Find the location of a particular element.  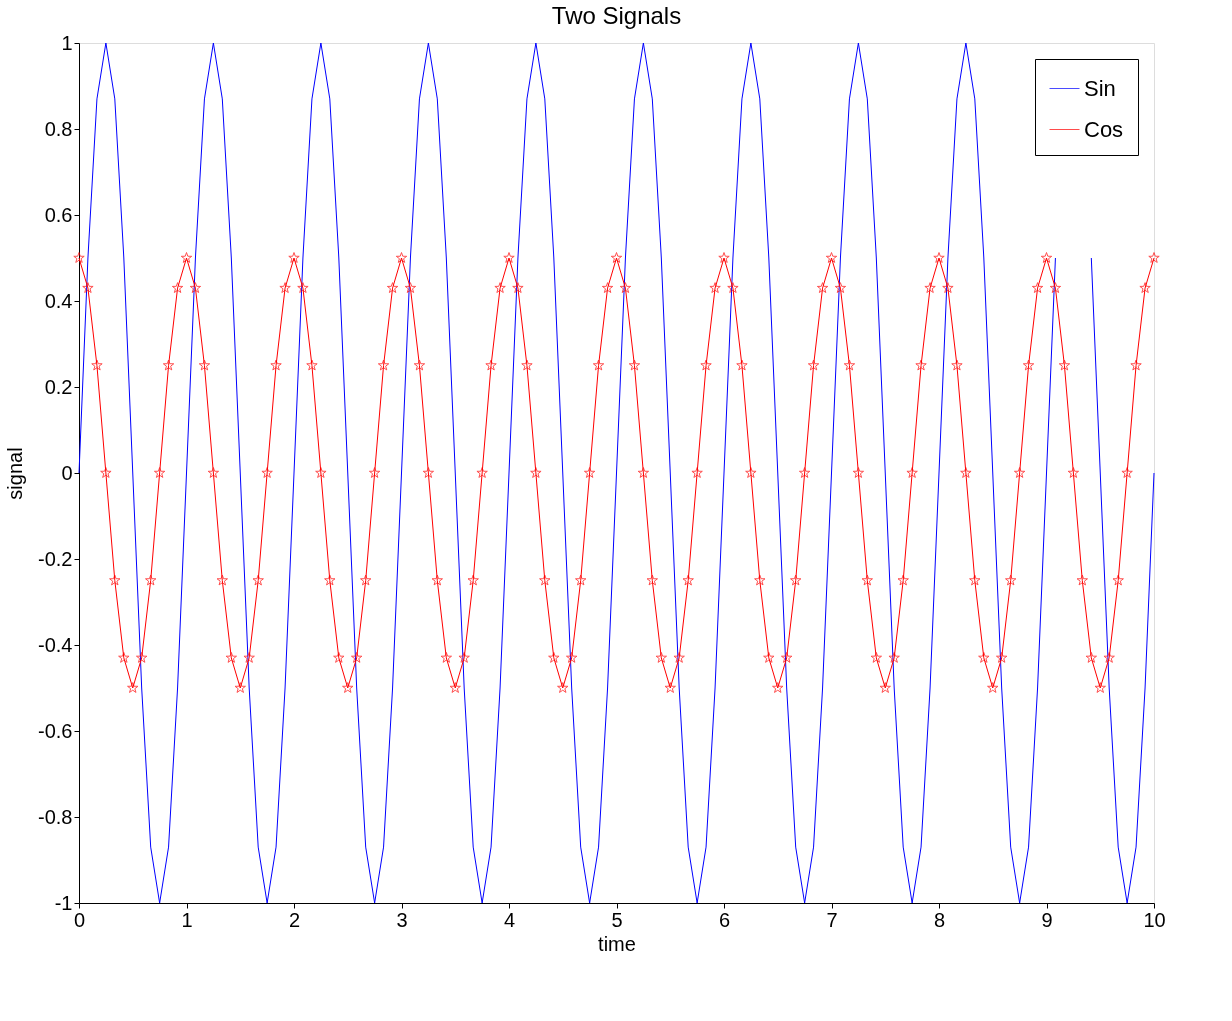

x-tick-label: 2 is located at coordinates (294, 919).